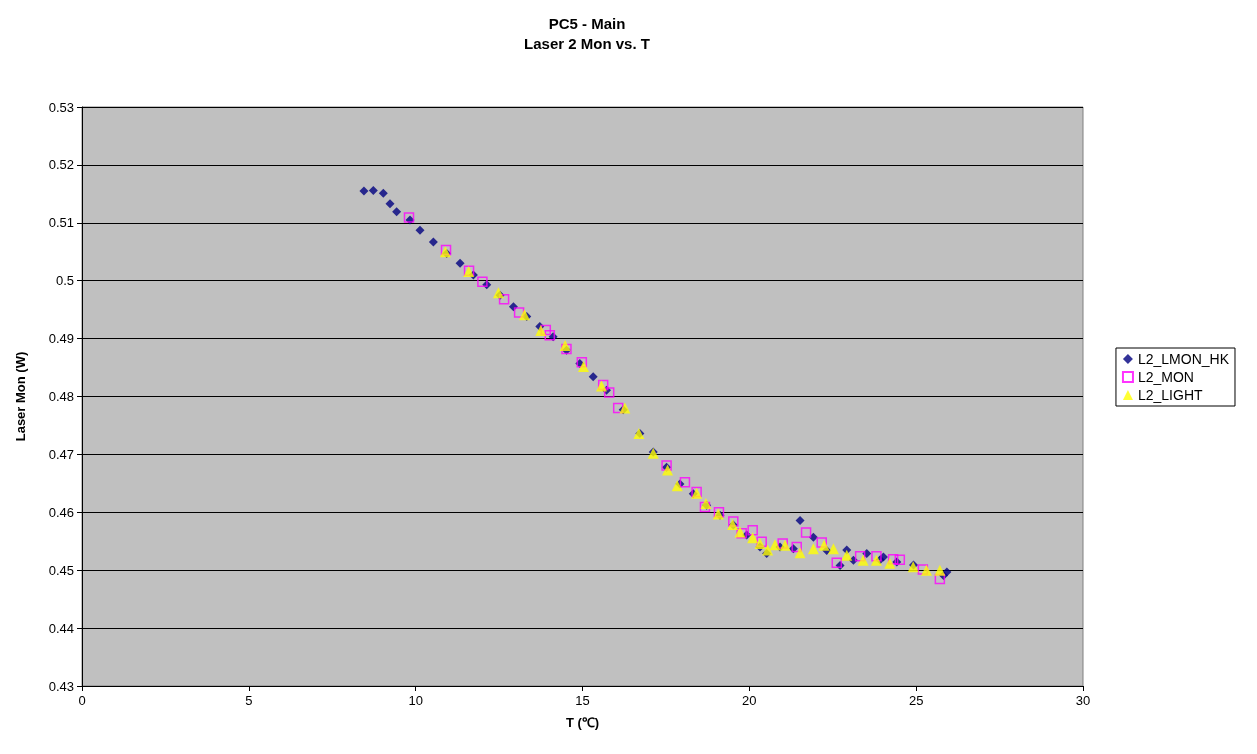 This screenshot has height=754, width=1257. Describe the element at coordinates (20, 396) in the screenshot. I see `y-axis-title: Laser Mon (W)` at that location.